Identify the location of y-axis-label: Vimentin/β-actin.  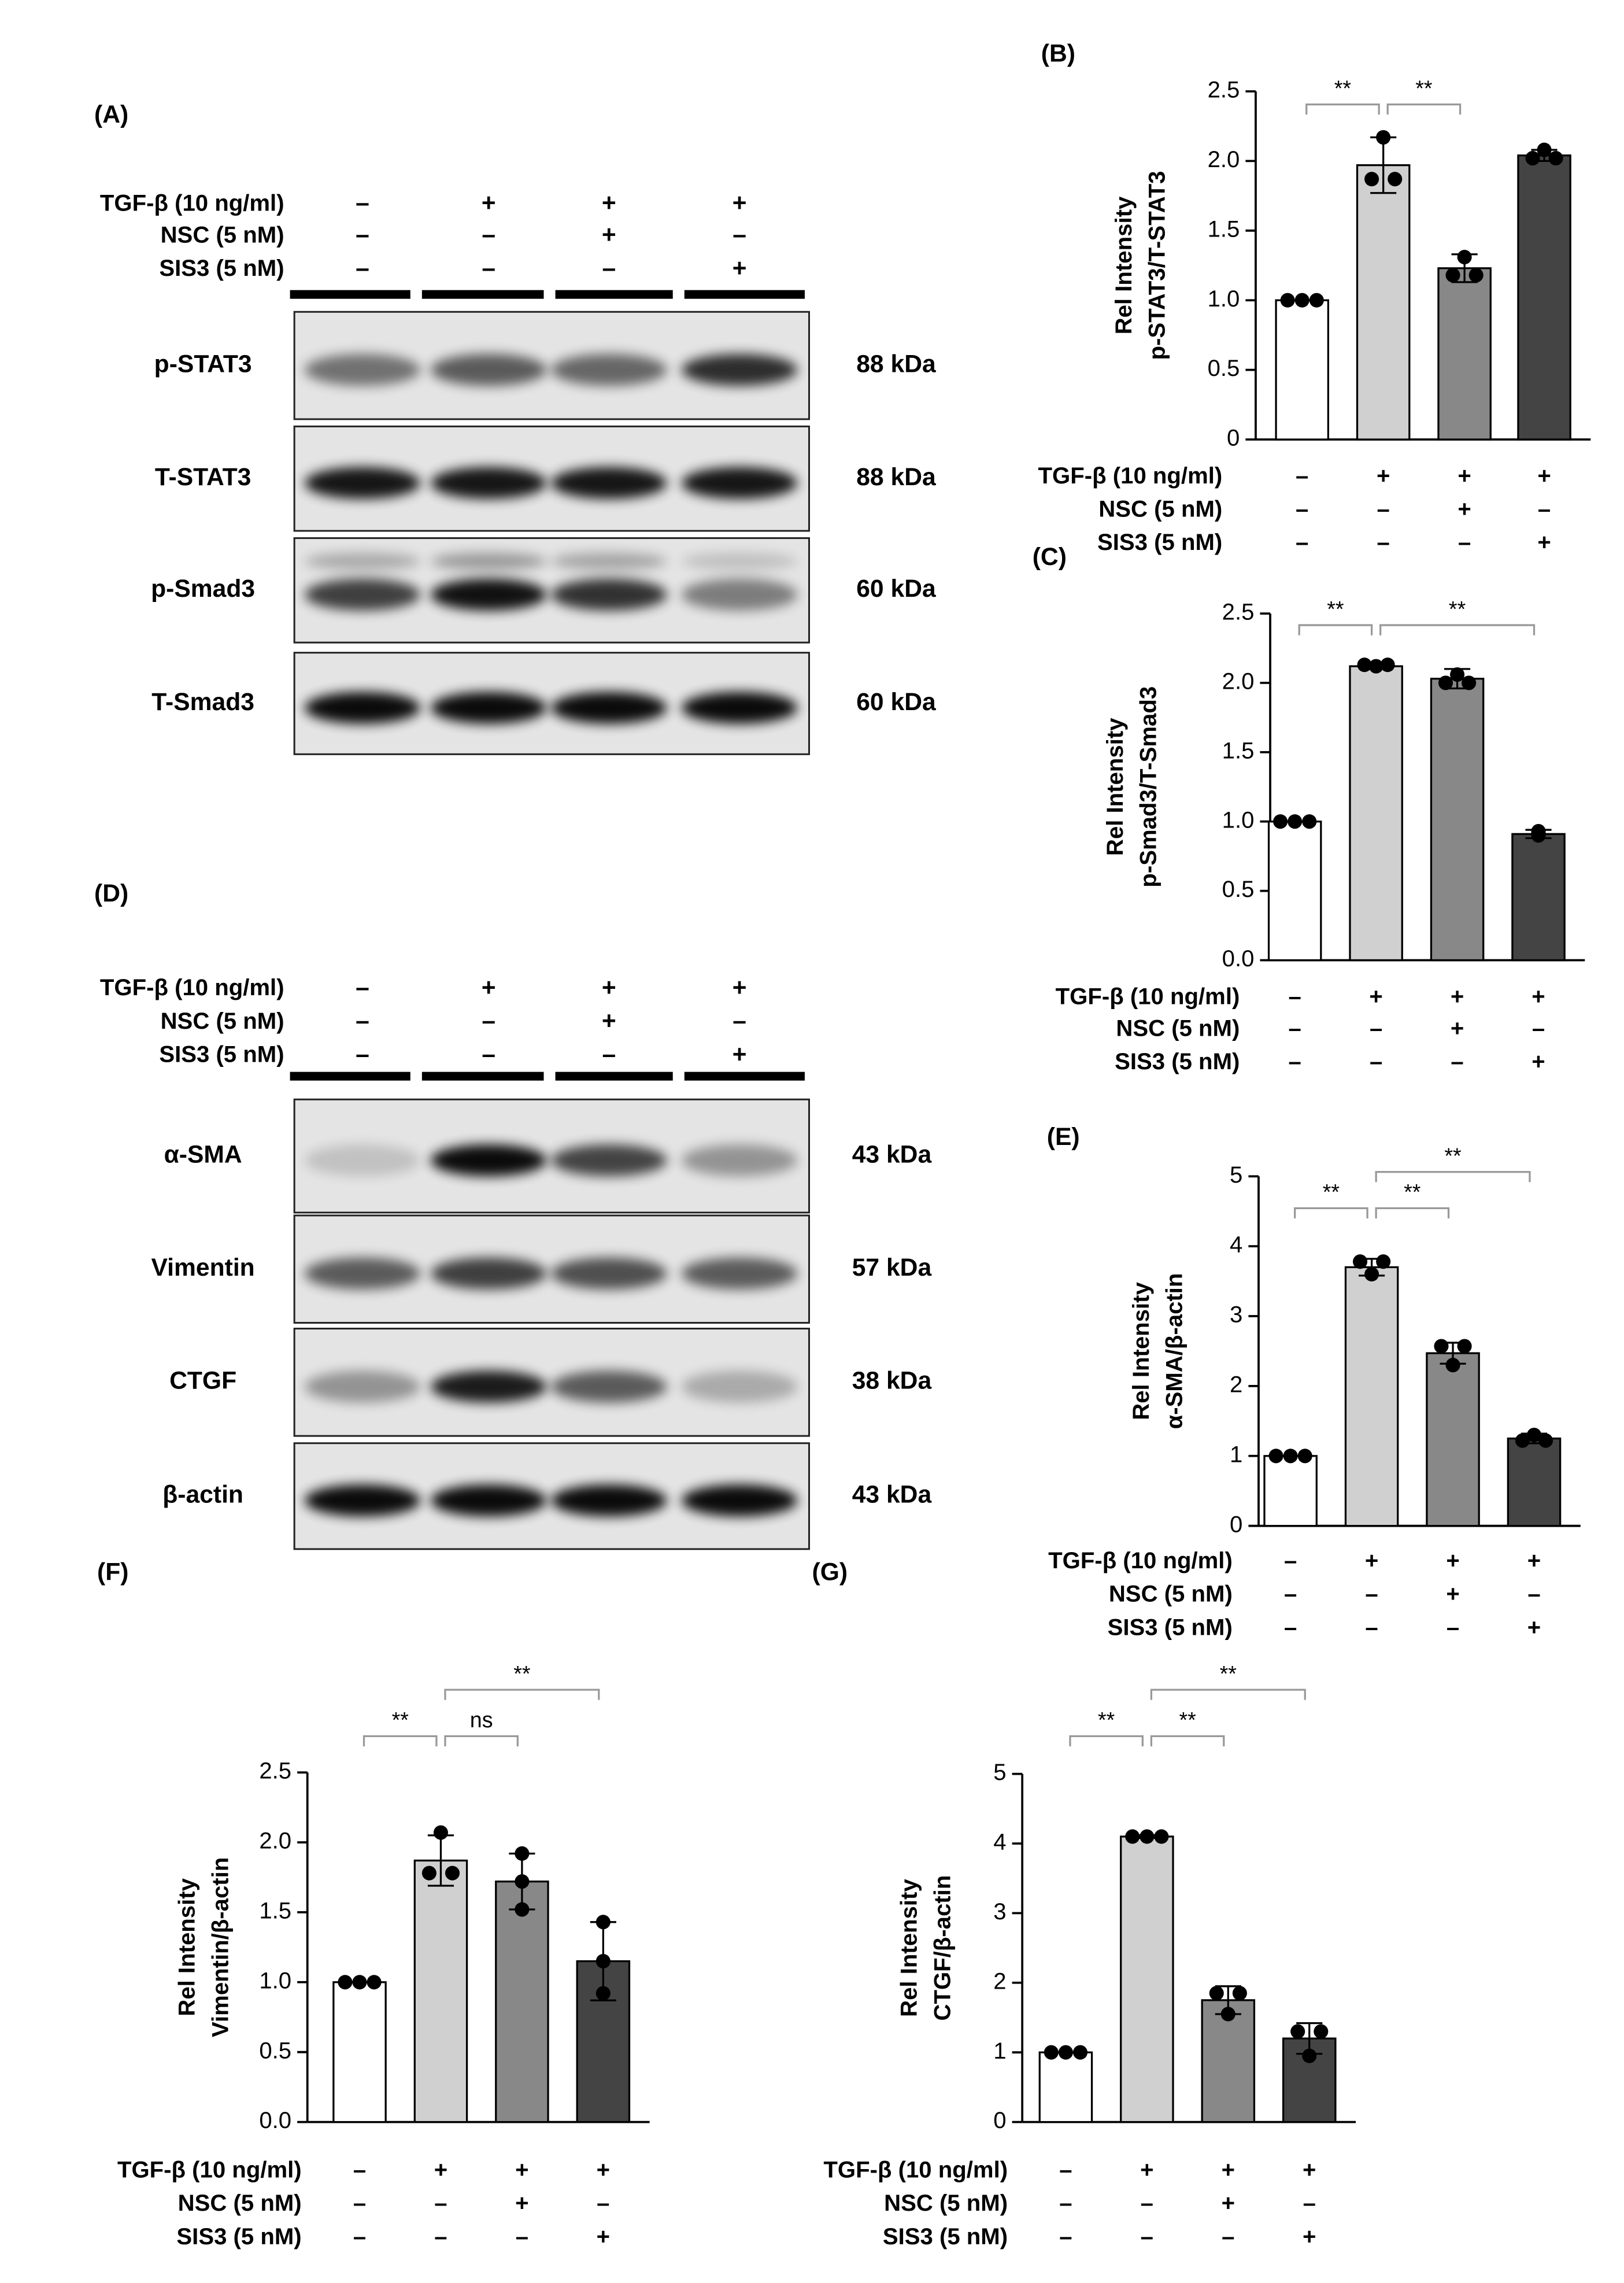
(220, 1947).